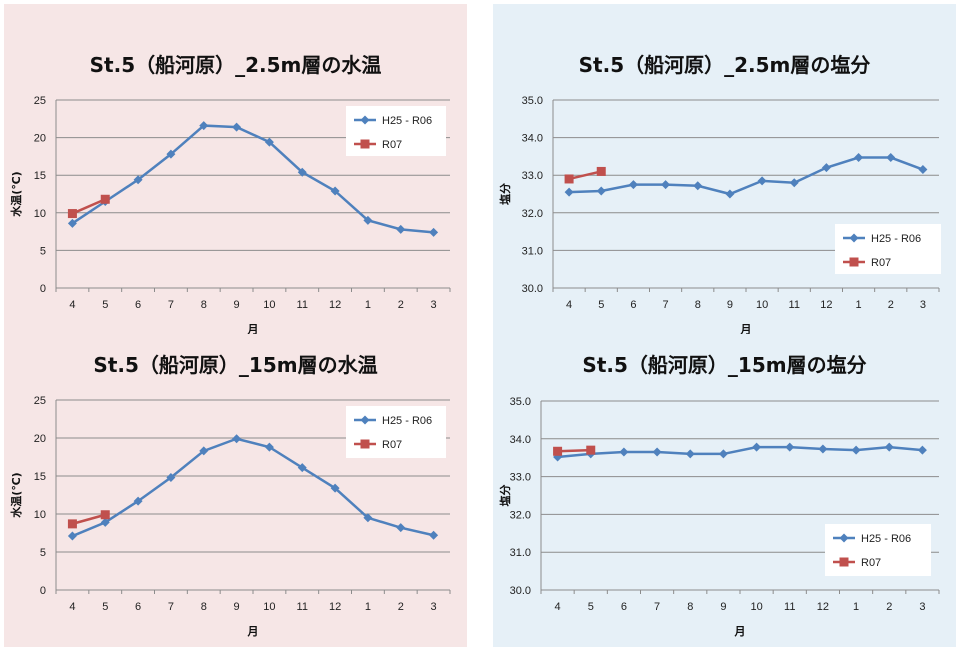 The height and width of the screenshot is (651, 960). What do you see at coordinates (40, 214) in the screenshot?
I see `chart-temp-2-5m-ytick-label: 10` at bounding box center [40, 214].